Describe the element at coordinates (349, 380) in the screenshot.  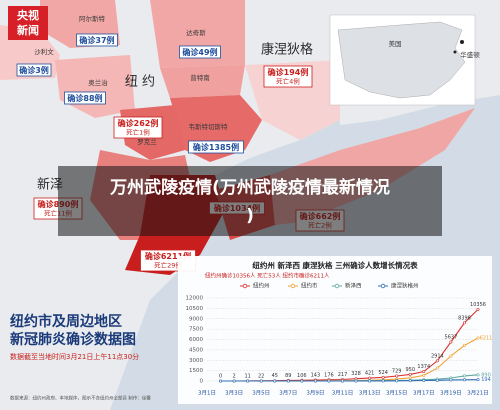
I see `series-line` at that location.